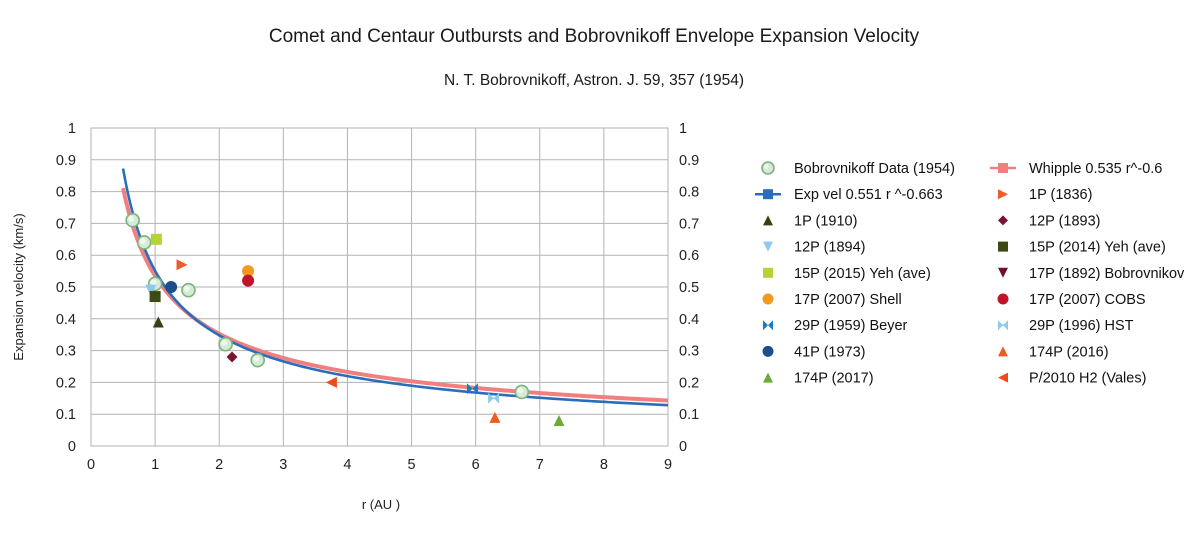 Image resolution: width=1200 pixels, height=538 pixels. I want to click on legend-item: 17P (1892) Bobrovnikov, so click(1091, 274).